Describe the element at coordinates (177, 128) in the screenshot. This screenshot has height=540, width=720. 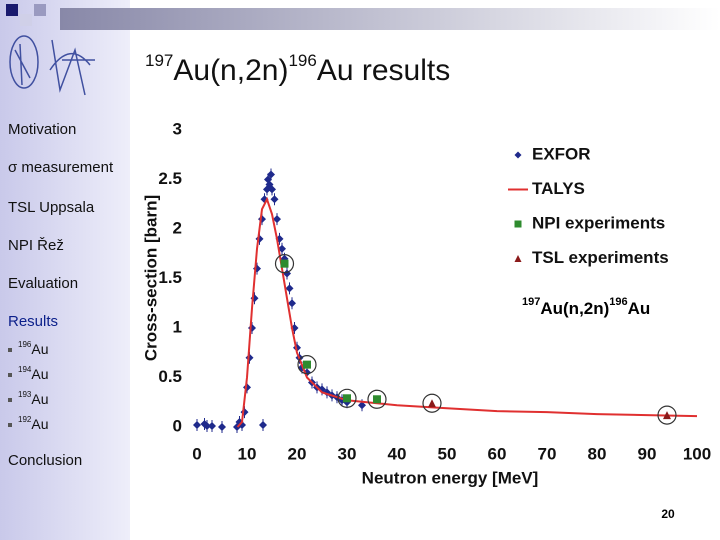
I see `y-tick-label: 3` at that location.